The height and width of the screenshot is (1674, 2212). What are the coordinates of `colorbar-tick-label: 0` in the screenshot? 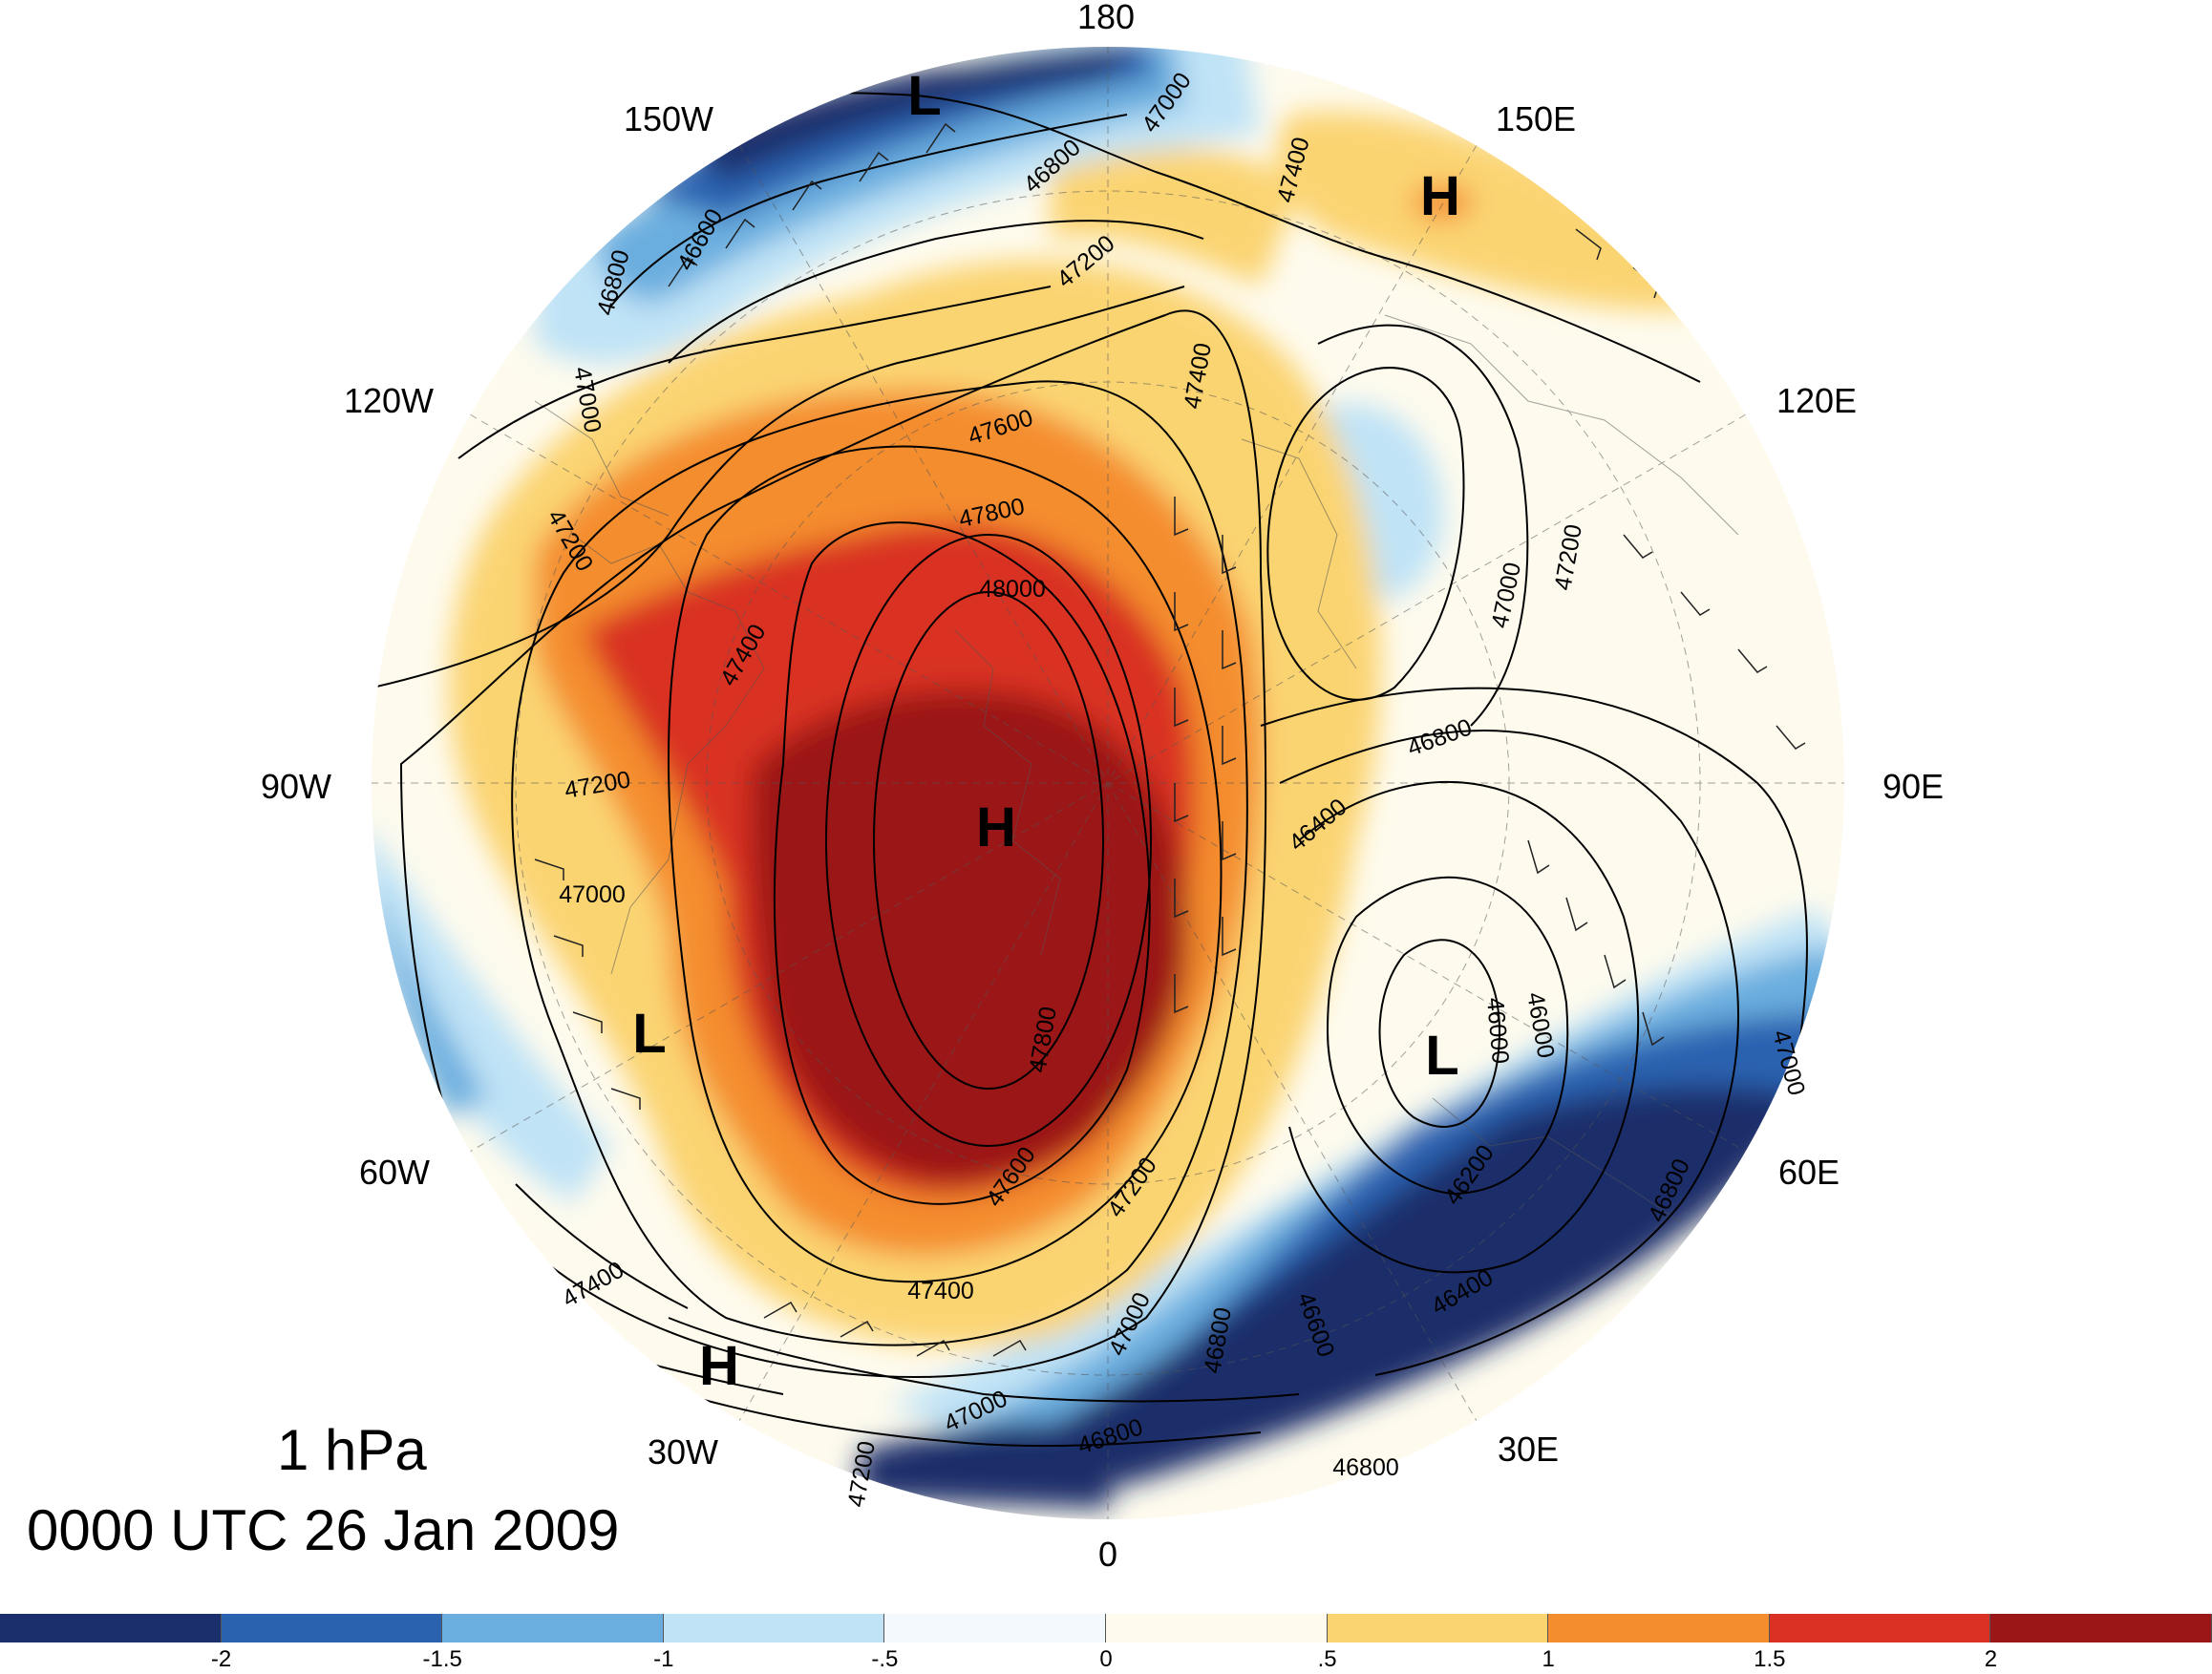 It's located at (1106, 1659).